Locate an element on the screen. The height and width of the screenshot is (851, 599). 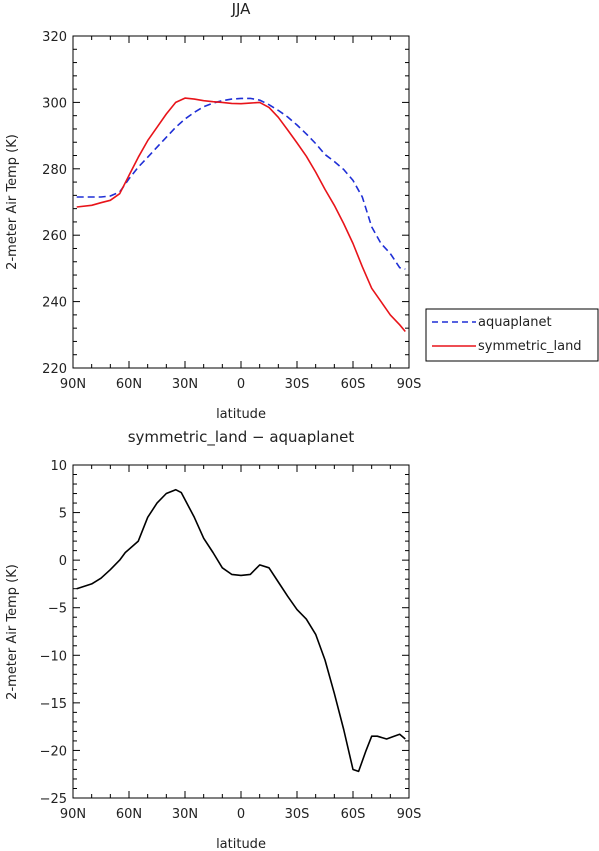
bottom-y-axis-title: 2-meter Air Temp (K) is located at coordinates (12, 632).